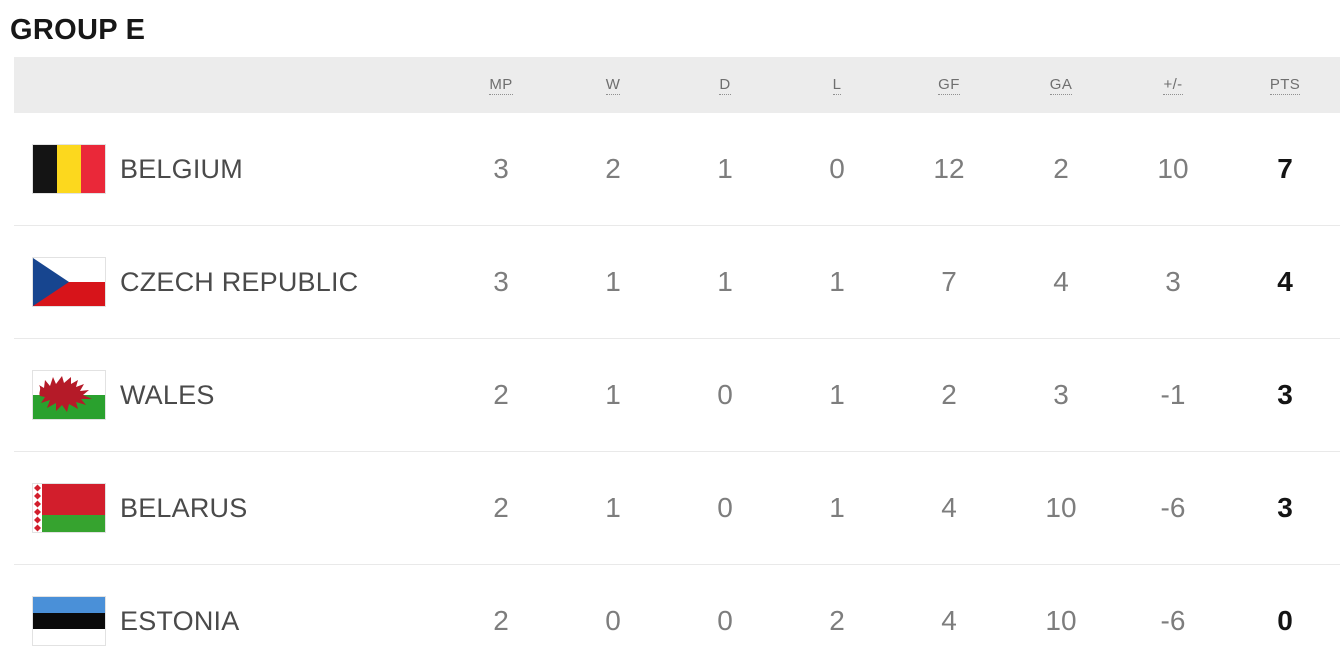 Image resolution: width=1340 pixels, height=666 pixels. I want to click on column-header-ga: GA, so click(1061, 85).